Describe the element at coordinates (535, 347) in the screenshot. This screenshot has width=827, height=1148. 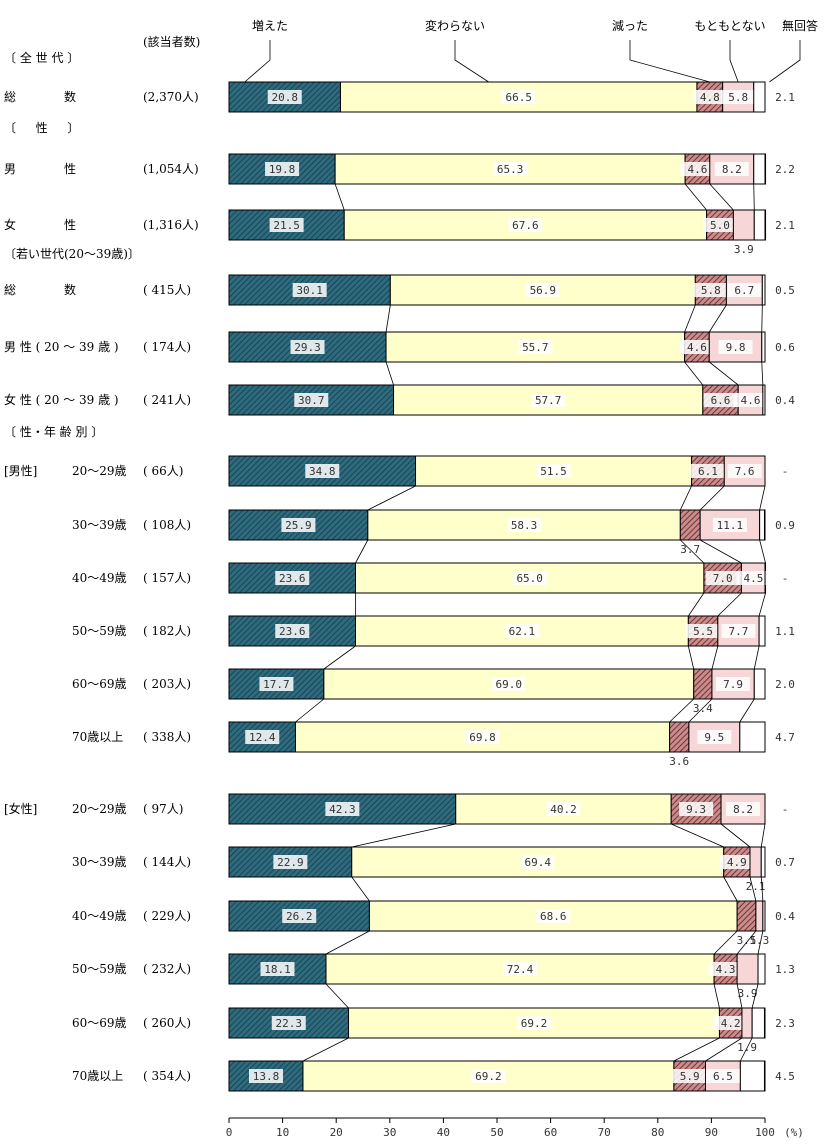
I see `data-label: 55.7` at that location.